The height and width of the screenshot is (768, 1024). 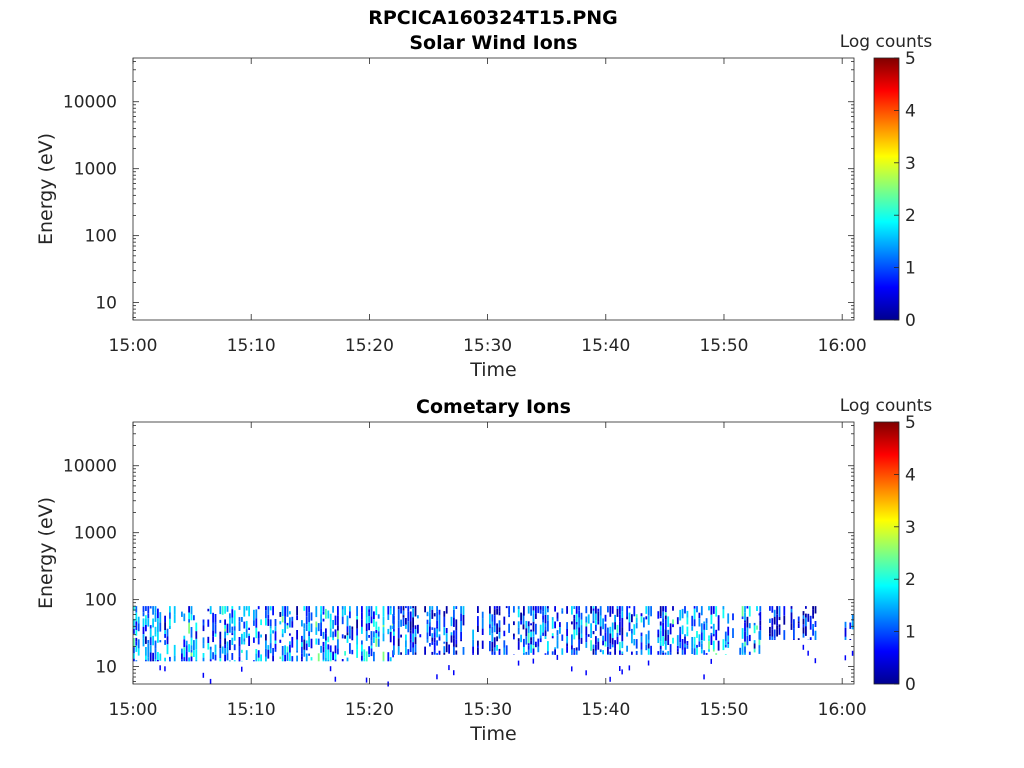 I want to click on x-tick-label: 15:10, so click(x=251, y=710).